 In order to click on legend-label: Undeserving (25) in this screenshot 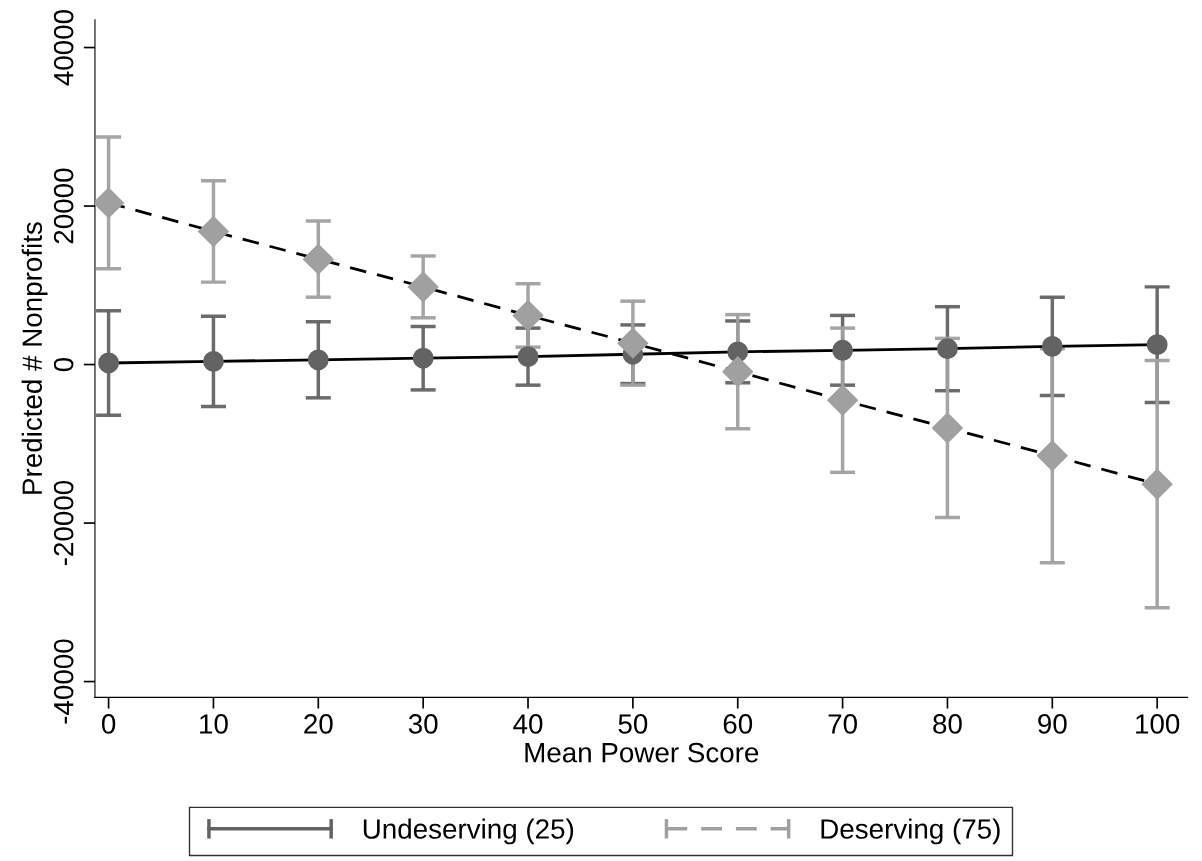, I will do `click(468, 831)`.